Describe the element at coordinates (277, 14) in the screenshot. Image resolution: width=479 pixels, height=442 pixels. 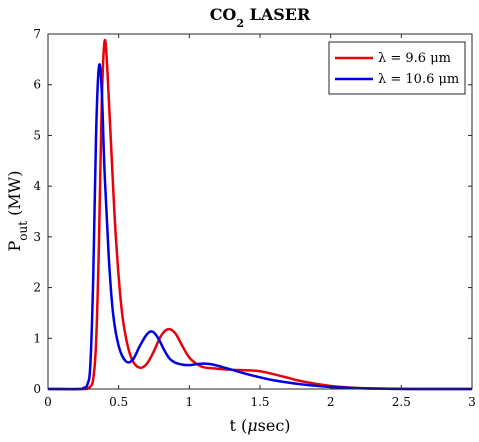
I see `title-rest: LASER` at that location.